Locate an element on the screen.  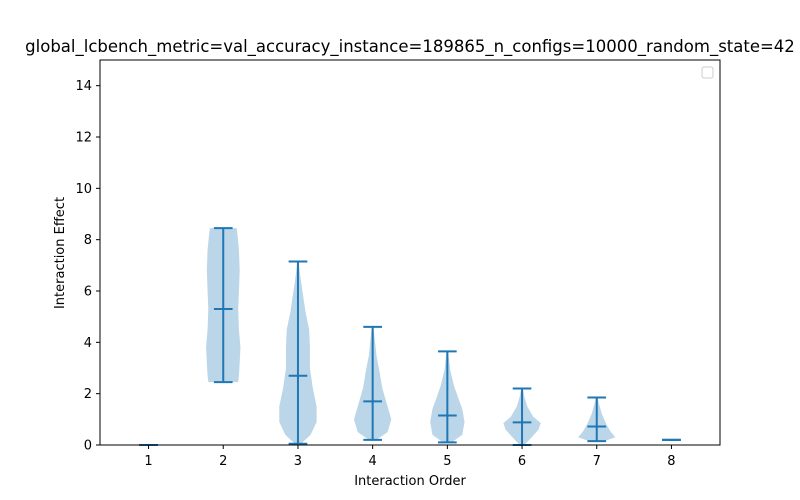
y-tick-label: 4 is located at coordinates (88, 343).